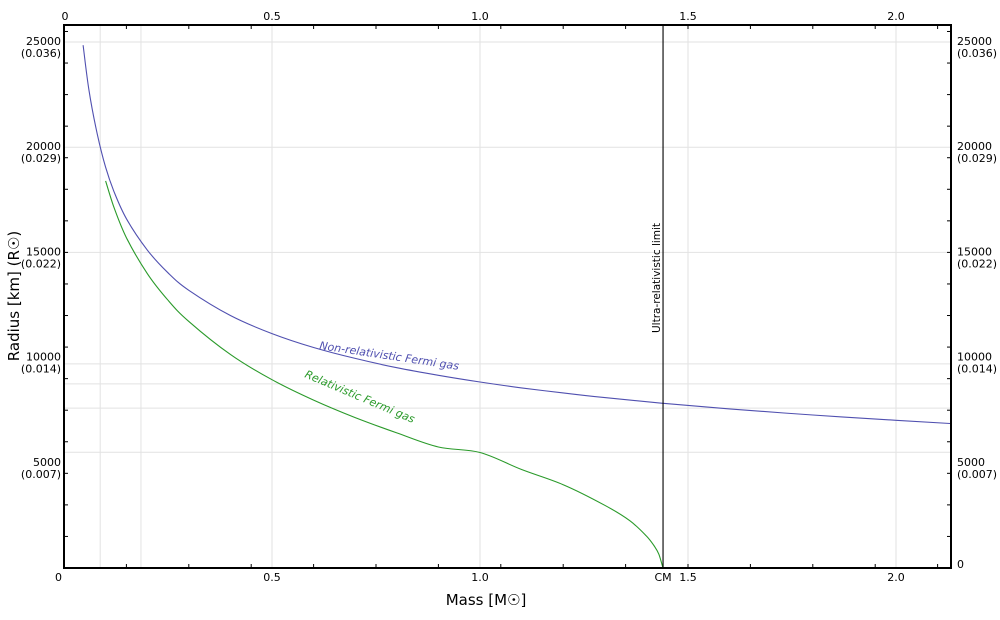 The width and height of the screenshot is (1000, 620). Describe the element at coordinates (43, 41) in the screenshot. I see `y-tick-label: 25000` at that location.